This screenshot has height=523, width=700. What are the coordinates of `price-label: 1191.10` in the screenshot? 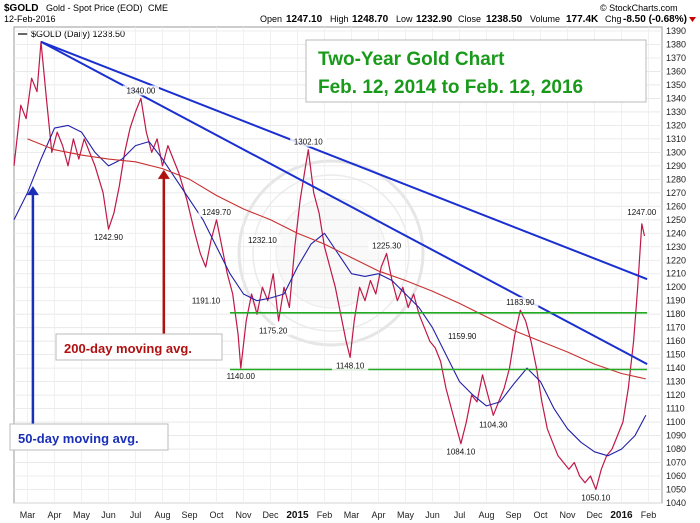 It's located at (206, 301).